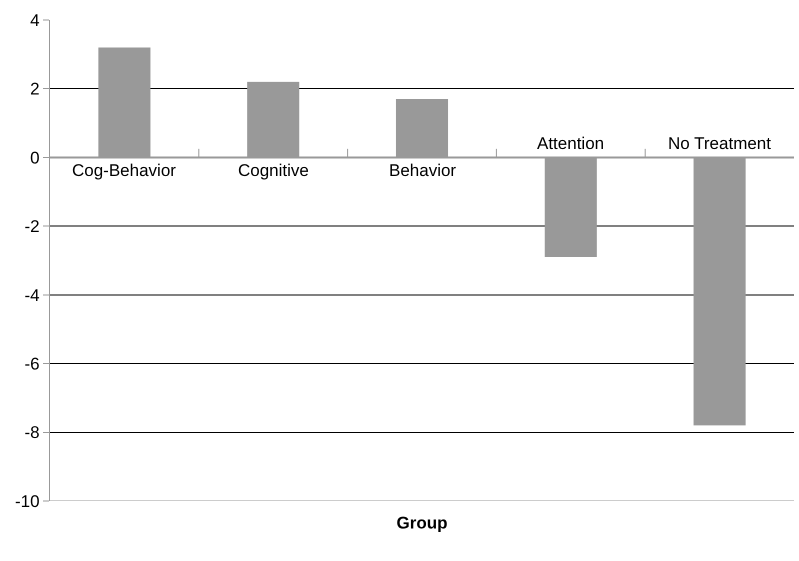 This screenshot has width=799, height=561. I want to click on y-tick-label: 4, so click(35, 20).